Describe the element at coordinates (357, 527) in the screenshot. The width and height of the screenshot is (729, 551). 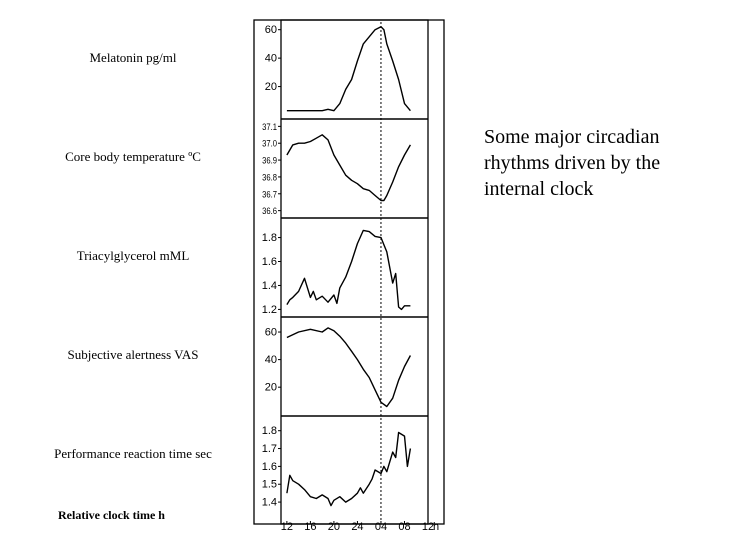
I see `x-tick-label: 24` at that location.